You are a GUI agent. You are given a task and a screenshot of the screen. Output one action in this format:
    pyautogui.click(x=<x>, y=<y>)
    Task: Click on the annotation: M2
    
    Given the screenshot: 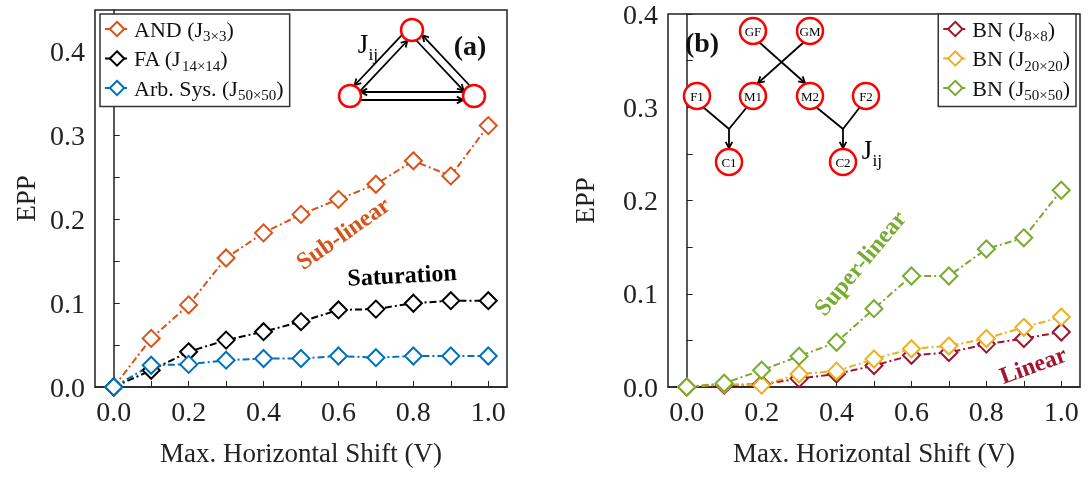 What is the action you would take?
    pyautogui.click(x=810, y=96)
    